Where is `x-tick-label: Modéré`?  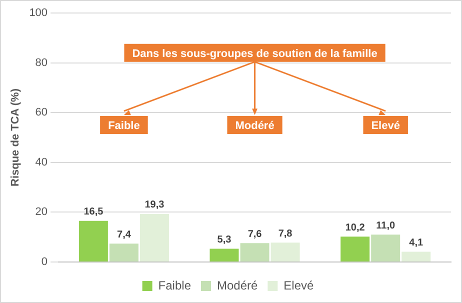 x-tick-label: Modéré is located at coordinates (254, 126).